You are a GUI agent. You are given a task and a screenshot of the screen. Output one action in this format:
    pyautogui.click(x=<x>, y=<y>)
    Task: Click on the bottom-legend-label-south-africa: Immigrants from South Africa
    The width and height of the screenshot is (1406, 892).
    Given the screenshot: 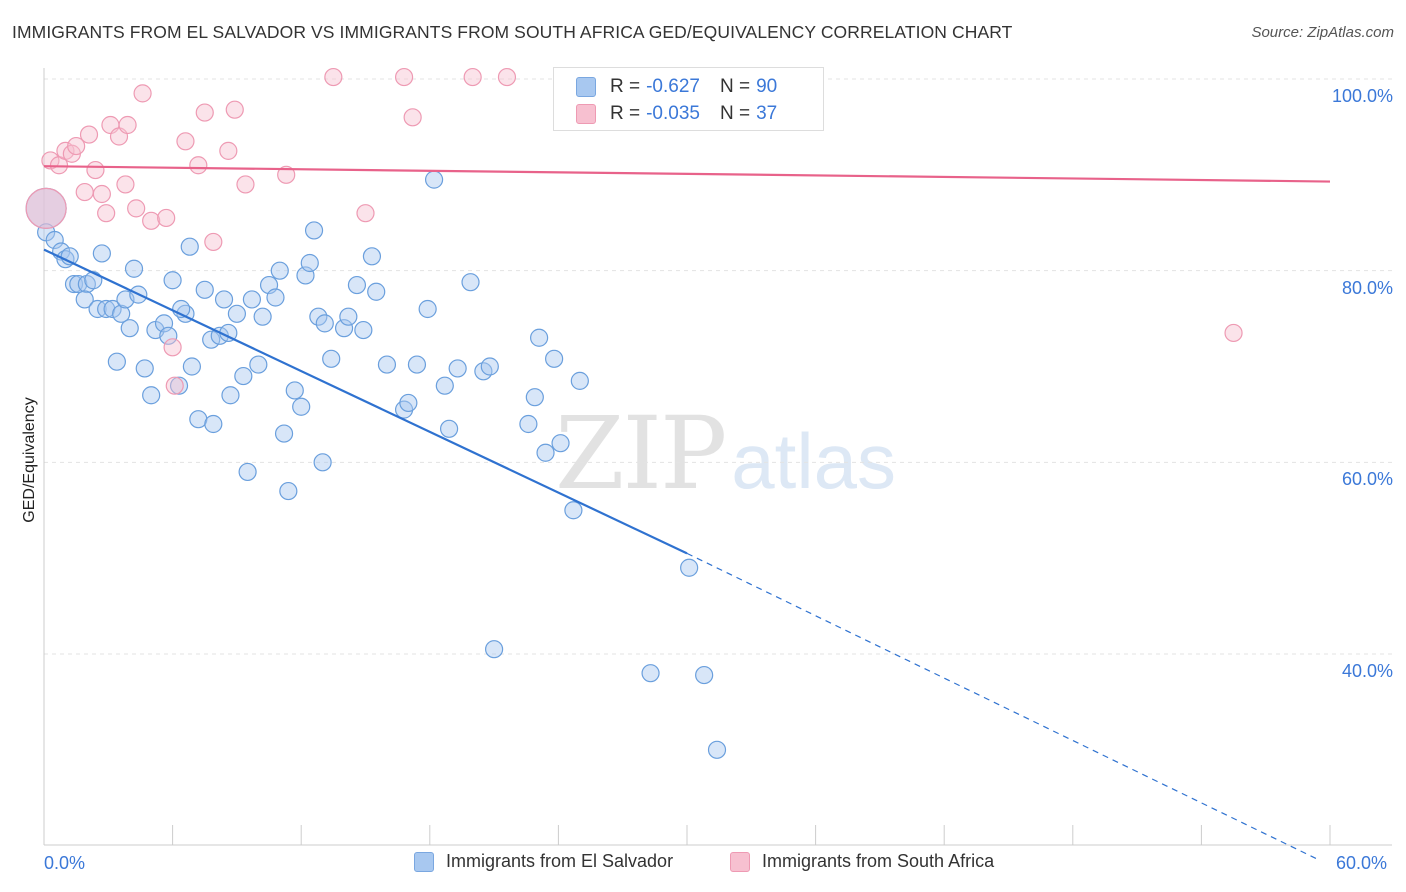 What is the action you would take?
    pyautogui.click(x=878, y=861)
    